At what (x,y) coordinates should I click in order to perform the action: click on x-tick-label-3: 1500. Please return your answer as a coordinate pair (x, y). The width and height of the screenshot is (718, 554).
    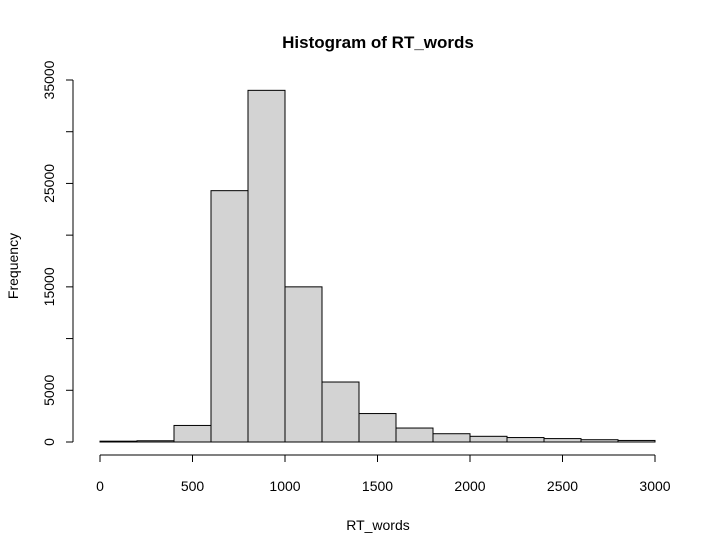
    Looking at the image, I should click on (377, 486).